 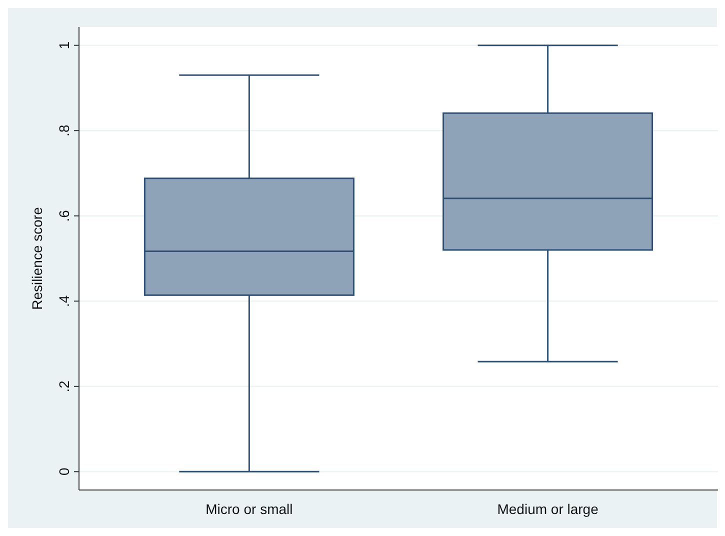 What do you see at coordinates (64, 472) in the screenshot?
I see `y-tick-label: 0` at bounding box center [64, 472].